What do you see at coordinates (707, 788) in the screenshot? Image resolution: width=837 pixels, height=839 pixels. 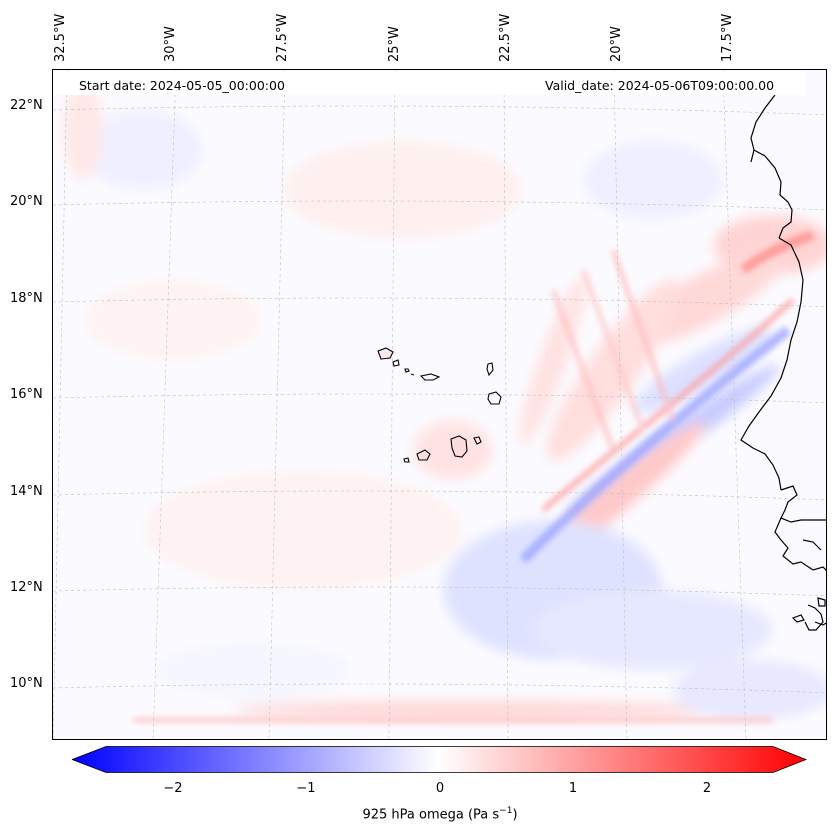 I see `colorbar-tick-label: 2` at bounding box center [707, 788].